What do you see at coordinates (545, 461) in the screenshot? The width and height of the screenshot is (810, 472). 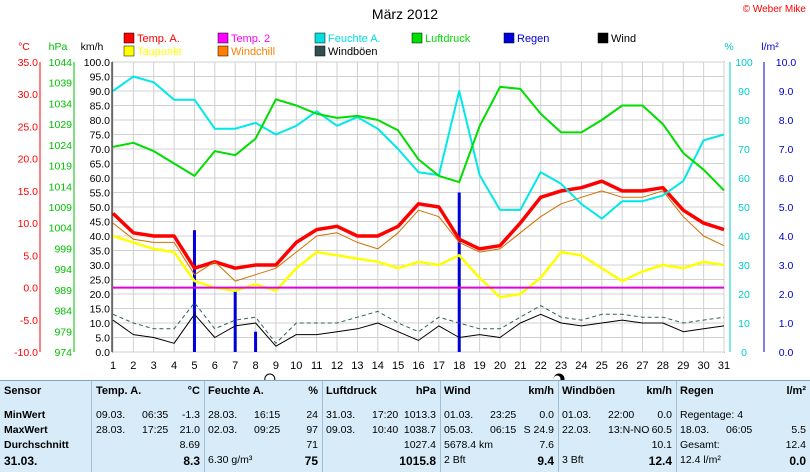 I see `stats-value: 9.4` at bounding box center [545, 461].